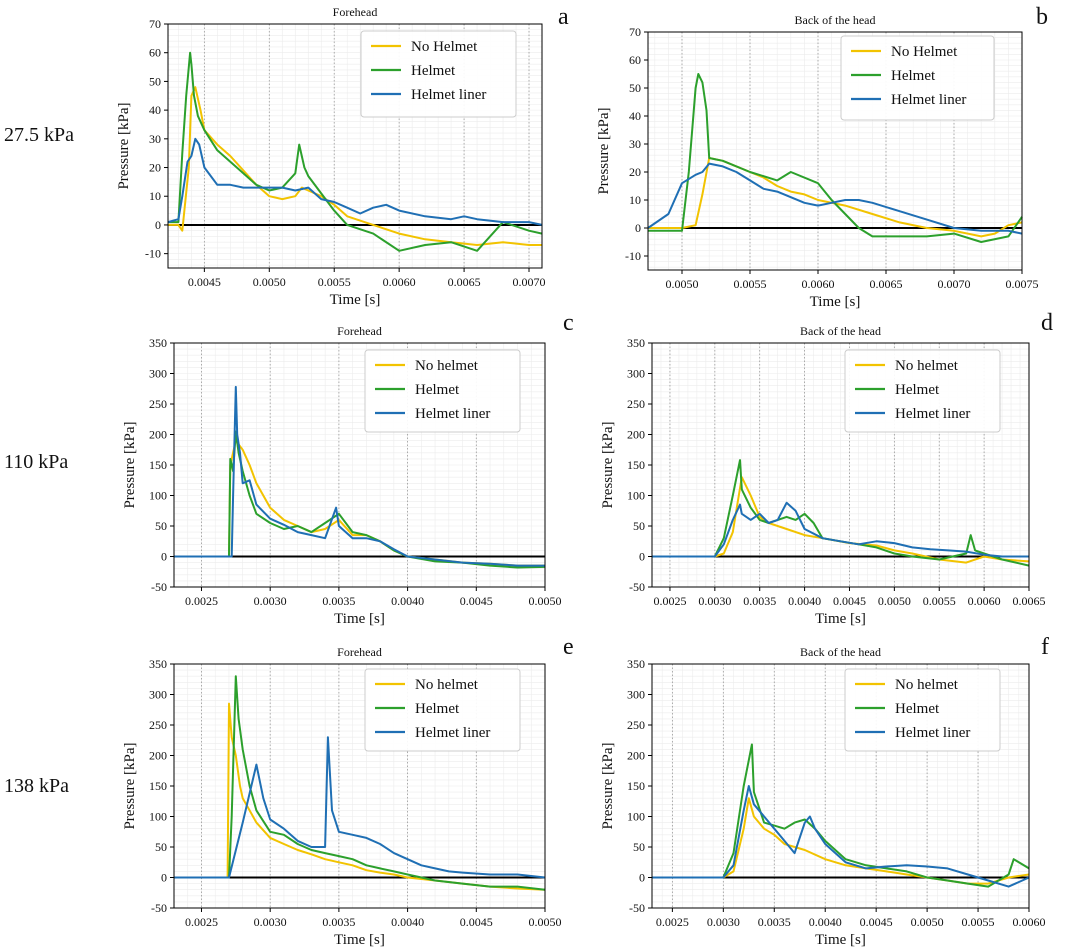 Image resolution: width=1065 pixels, height=949 pixels. I want to click on y-tick-label: 150, so click(636, 465).